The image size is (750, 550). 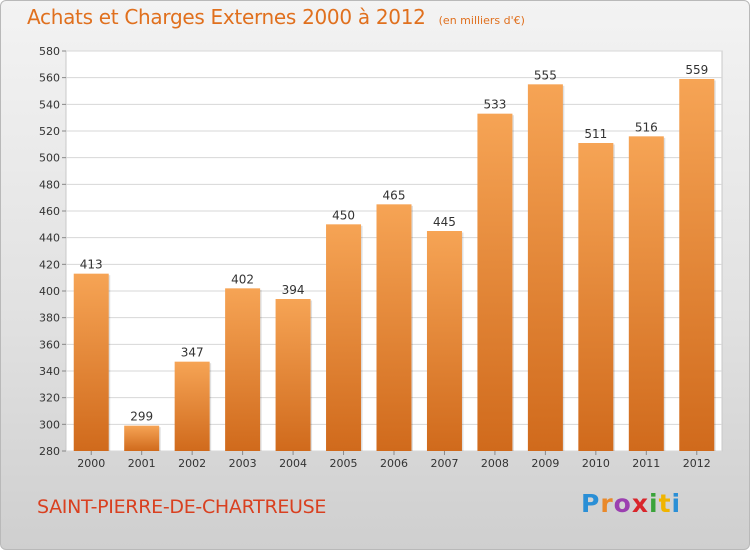 I want to click on x-tick-label: 2004, so click(x=293, y=463).